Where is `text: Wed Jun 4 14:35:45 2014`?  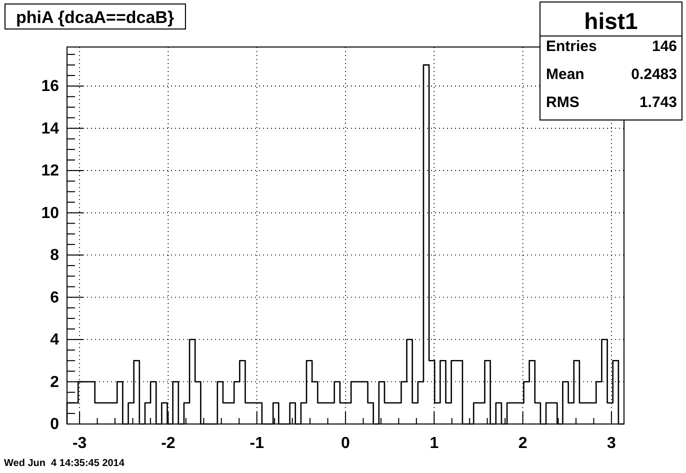 text: Wed Jun 4 14:35:45 2014 is located at coordinates (64, 463).